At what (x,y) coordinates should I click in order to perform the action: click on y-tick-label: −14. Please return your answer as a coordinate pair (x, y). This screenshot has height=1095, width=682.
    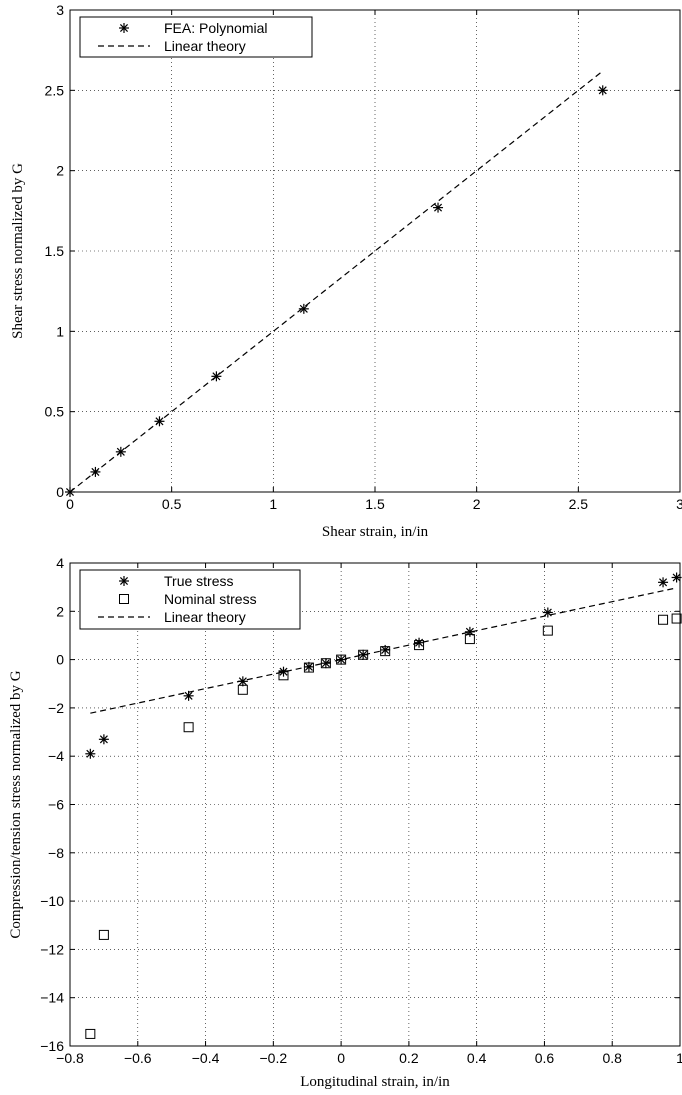
    Looking at the image, I should click on (52, 998).